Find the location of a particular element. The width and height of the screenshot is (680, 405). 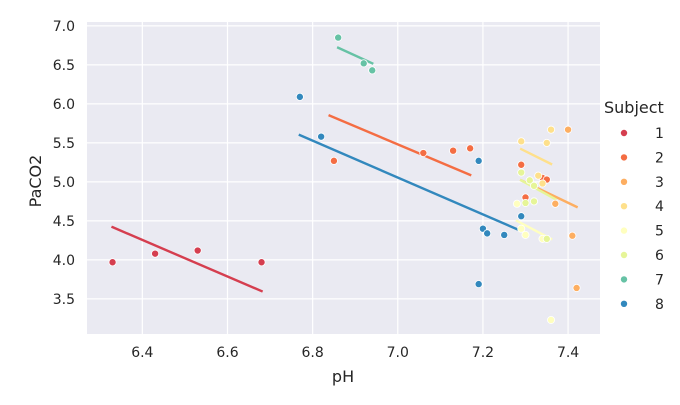

y-tick-label: 5.5 is located at coordinates (64, 144).